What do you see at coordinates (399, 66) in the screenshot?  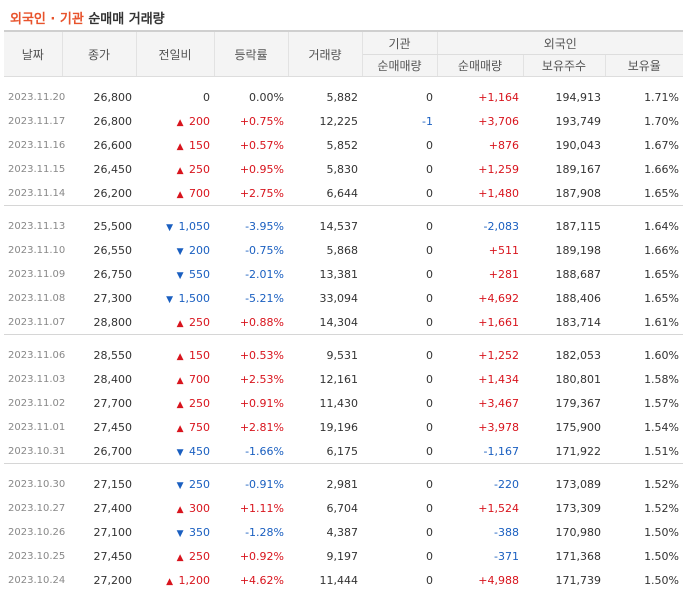 I see `header-inst-net: 순매매량` at bounding box center [399, 66].